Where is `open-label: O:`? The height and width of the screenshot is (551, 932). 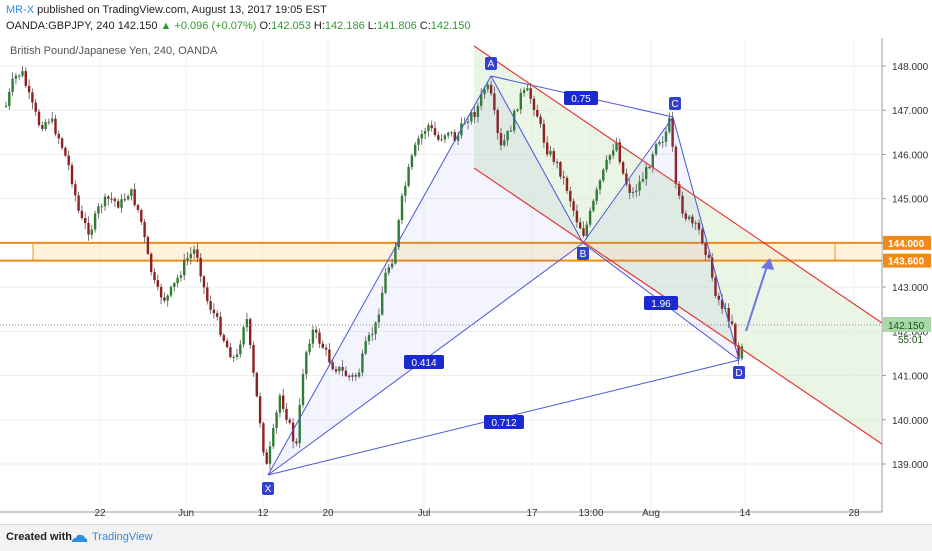 open-label: O: is located at coordinates (265, 26).